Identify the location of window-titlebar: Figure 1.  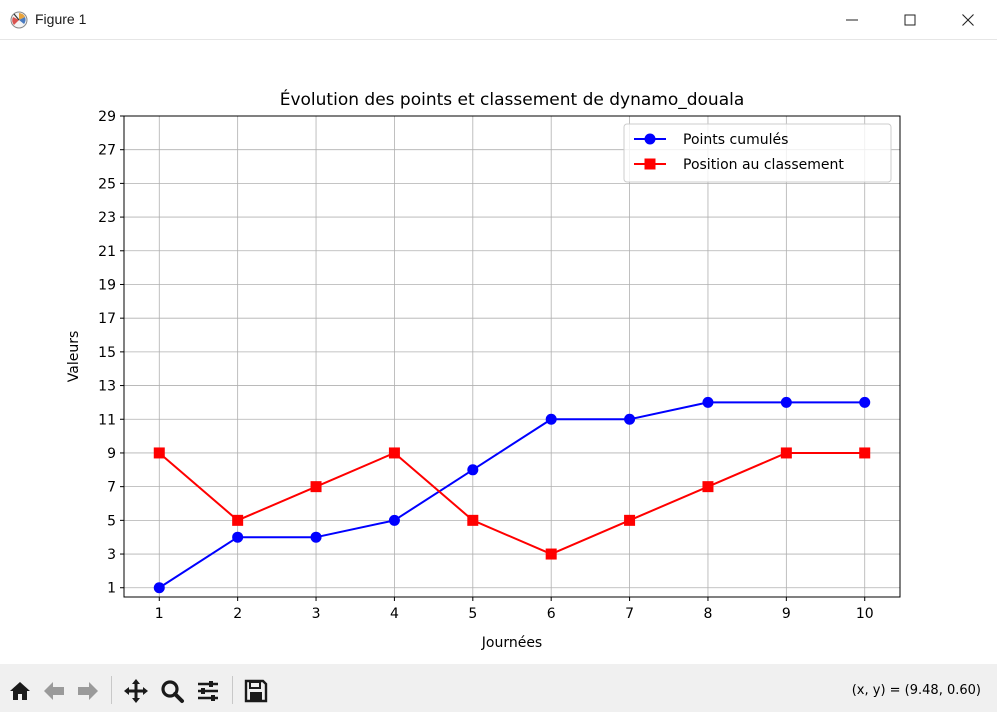
(498, 20).